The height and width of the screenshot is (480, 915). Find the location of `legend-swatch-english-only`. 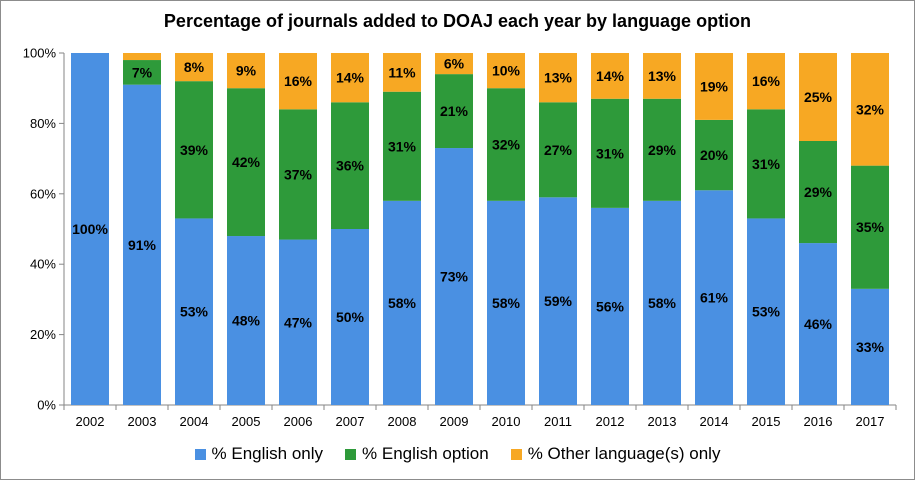

legend-swatch-english-only is located at coordinates (200, 454).